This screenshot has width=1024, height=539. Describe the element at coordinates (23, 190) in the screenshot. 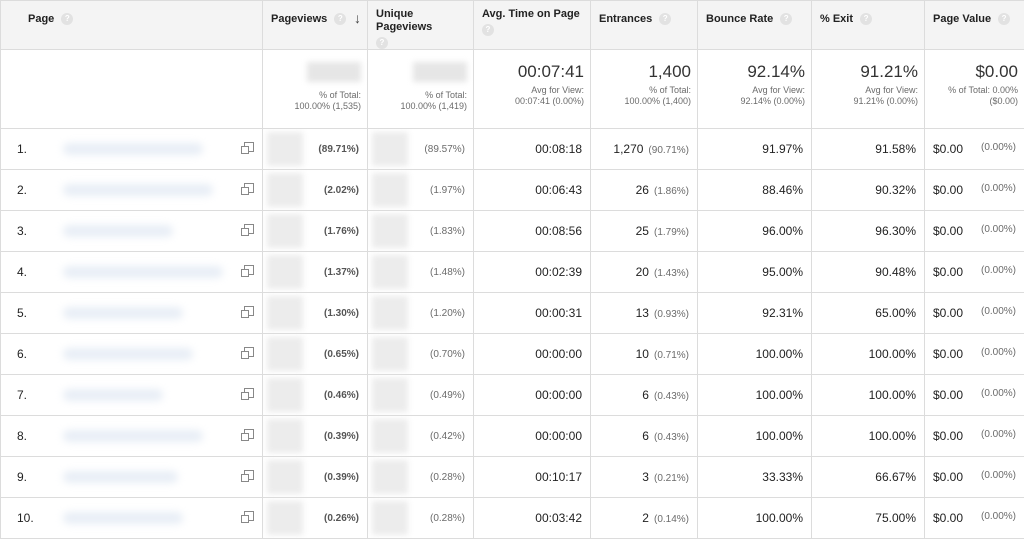

I see `row-index: 2.` at that location.